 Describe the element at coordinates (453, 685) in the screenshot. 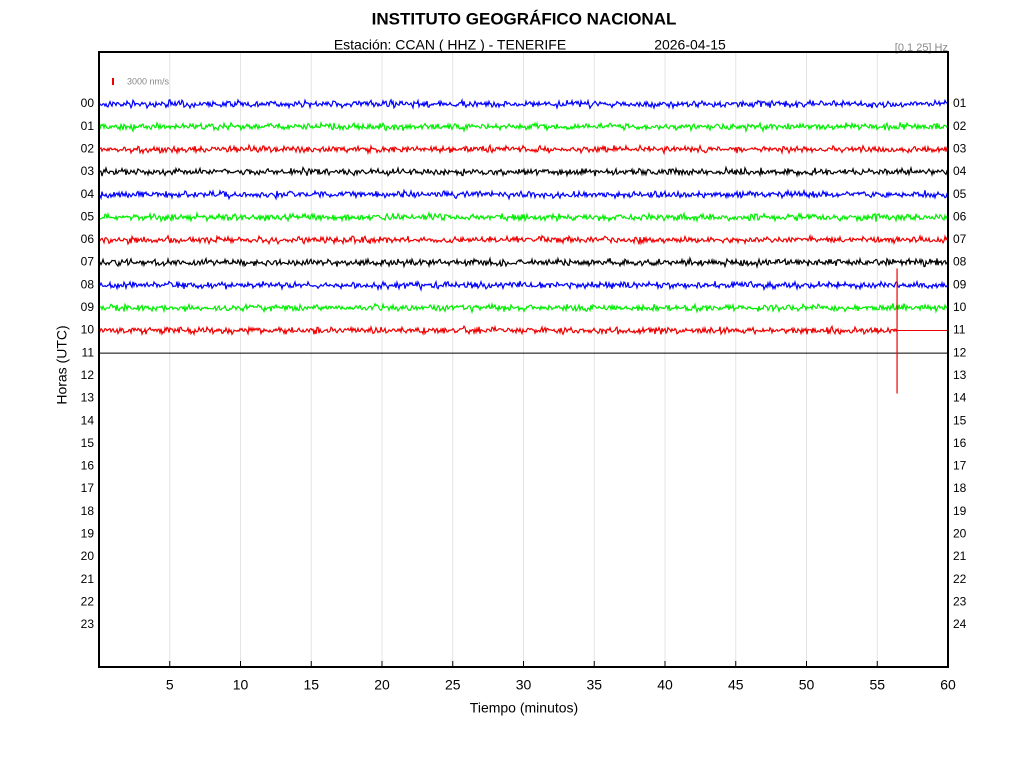

I see `x-tick-label: 25` at that location.